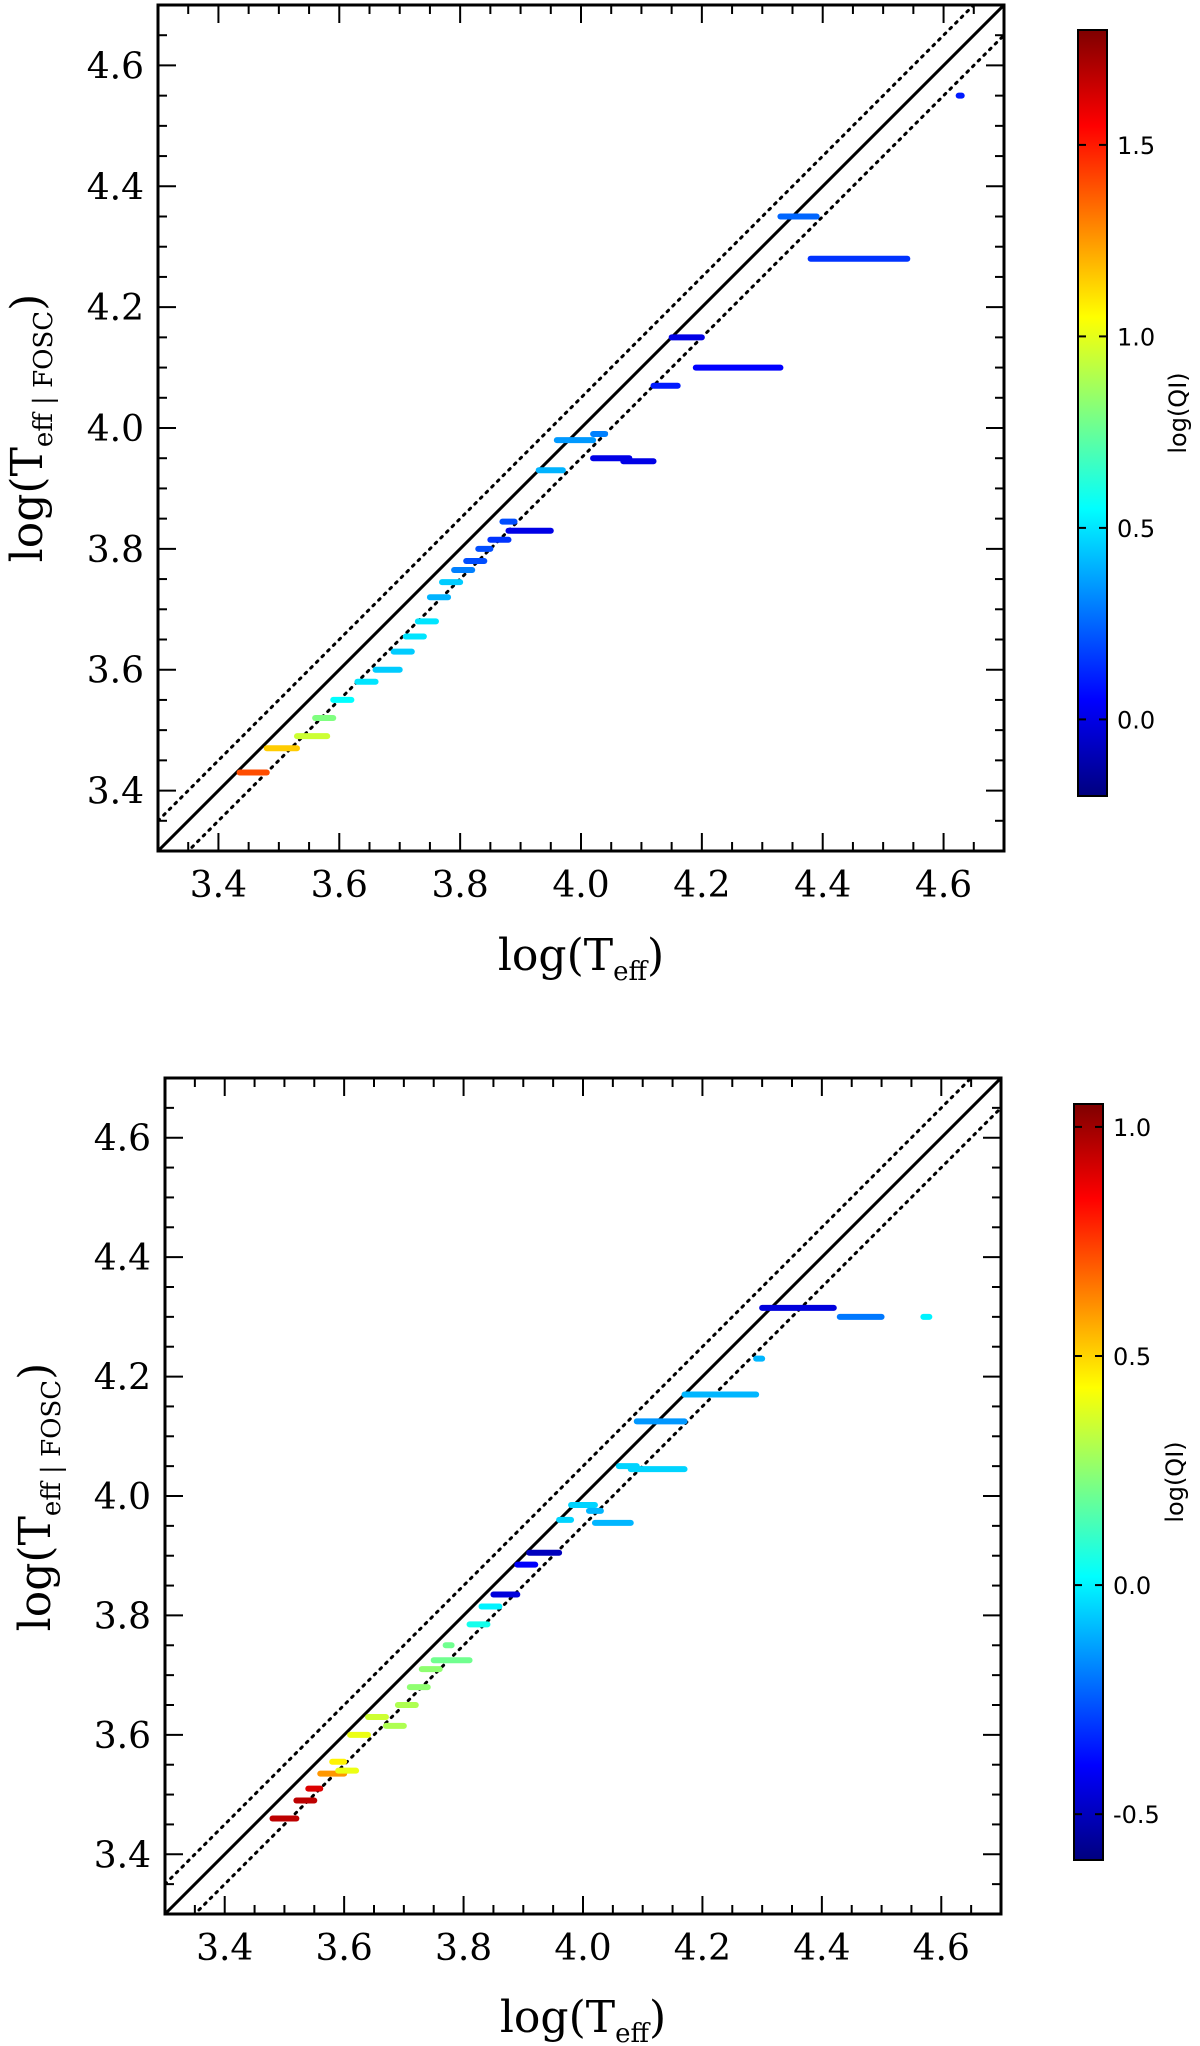 The width and height of the screenshot is (1200, 2046). I want to click on colorbar-ticks: 0.0 0.5 1.0 1.5, so click(1116, 433).